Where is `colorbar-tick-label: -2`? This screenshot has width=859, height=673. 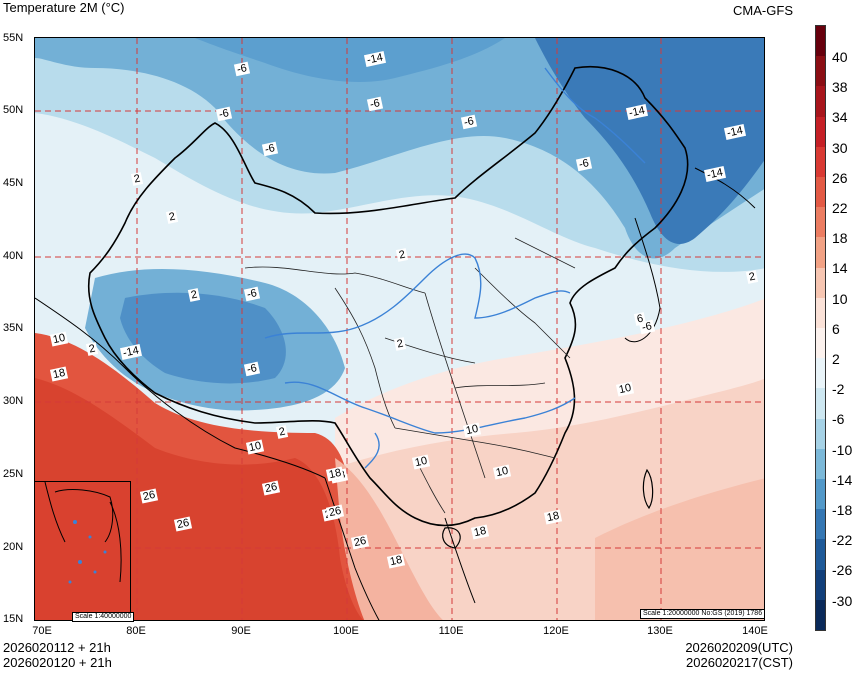 colorbar-tick-label: -2 is located at coordinates (838, 389).